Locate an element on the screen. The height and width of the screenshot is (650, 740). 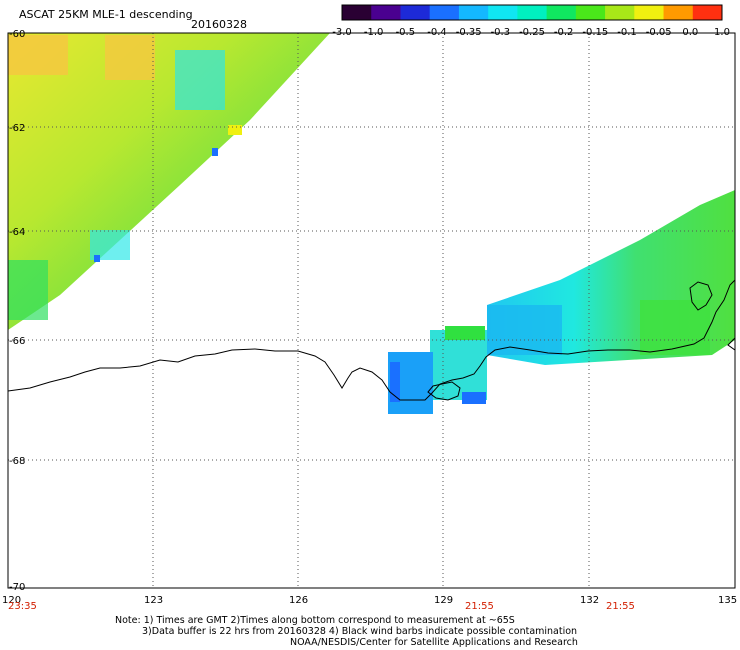
lat-label-62: -62 is located at coordinates (17, 128).